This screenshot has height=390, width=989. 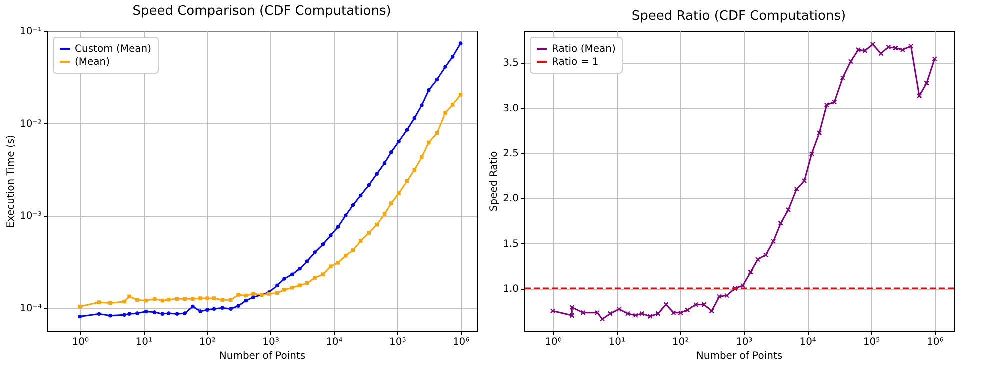 I want to click on y-tick-label: 10⁻¹, so click(x=31, y=32).